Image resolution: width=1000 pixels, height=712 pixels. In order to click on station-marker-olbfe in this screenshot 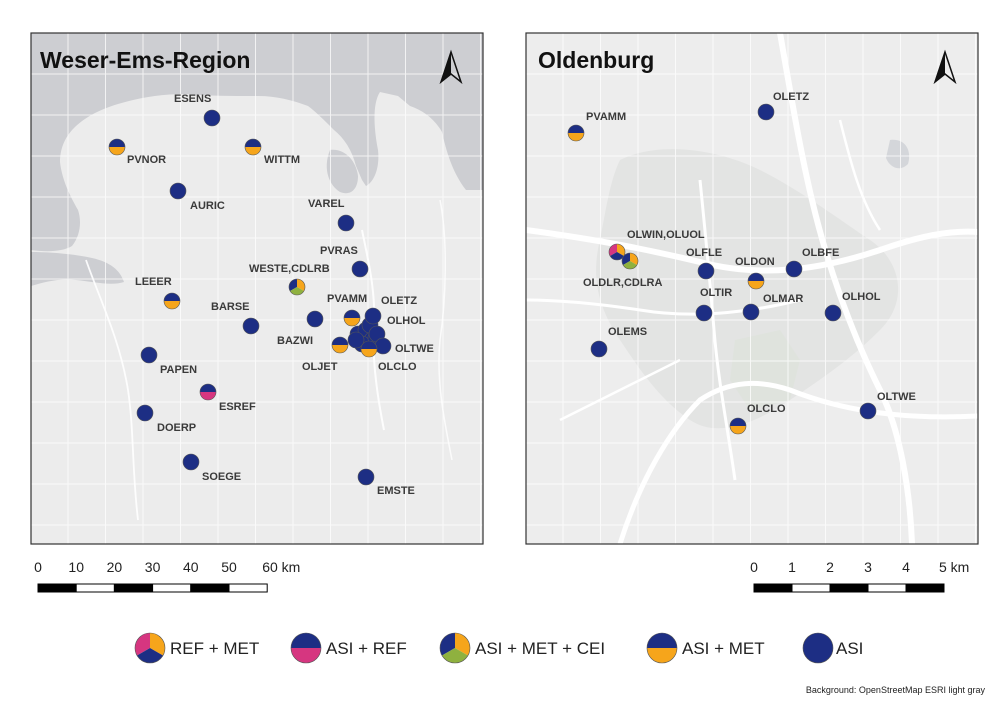, I will do `click(794, 269)`.